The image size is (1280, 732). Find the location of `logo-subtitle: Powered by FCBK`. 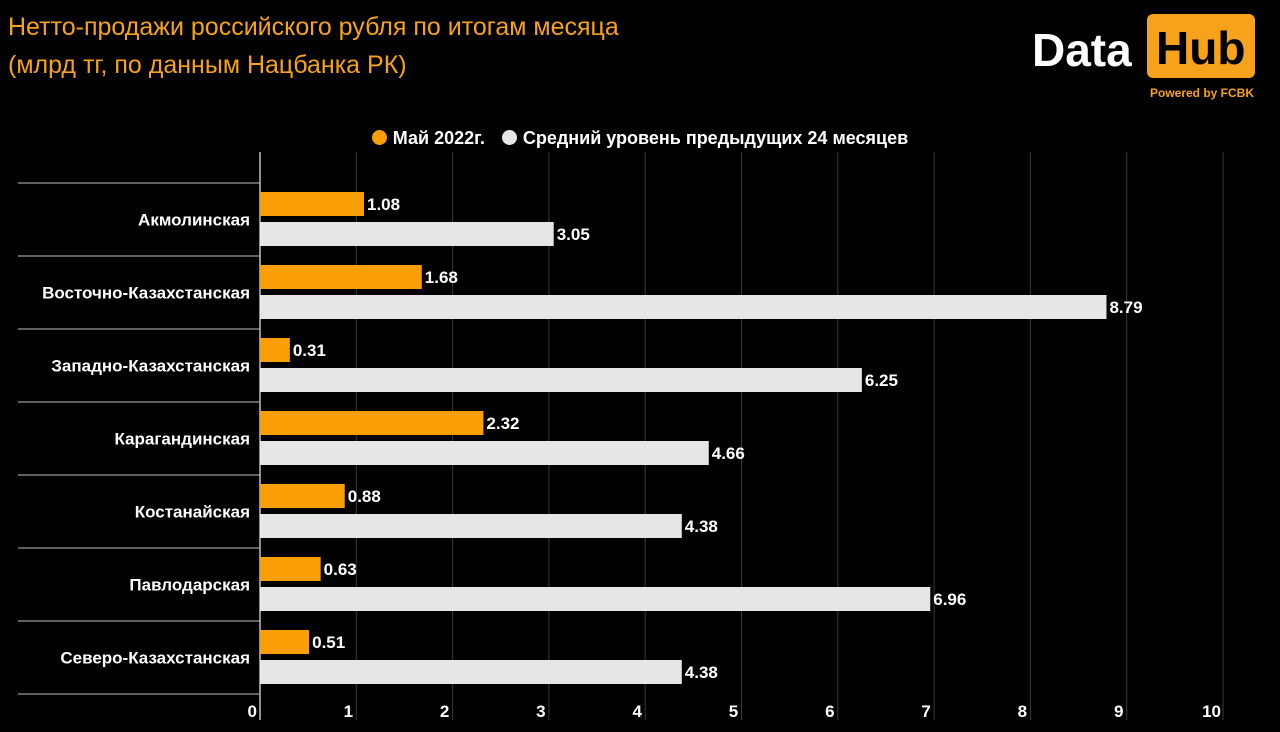

logo-subtitle: Powered by FCBK is located at coordinates (1201, 93).